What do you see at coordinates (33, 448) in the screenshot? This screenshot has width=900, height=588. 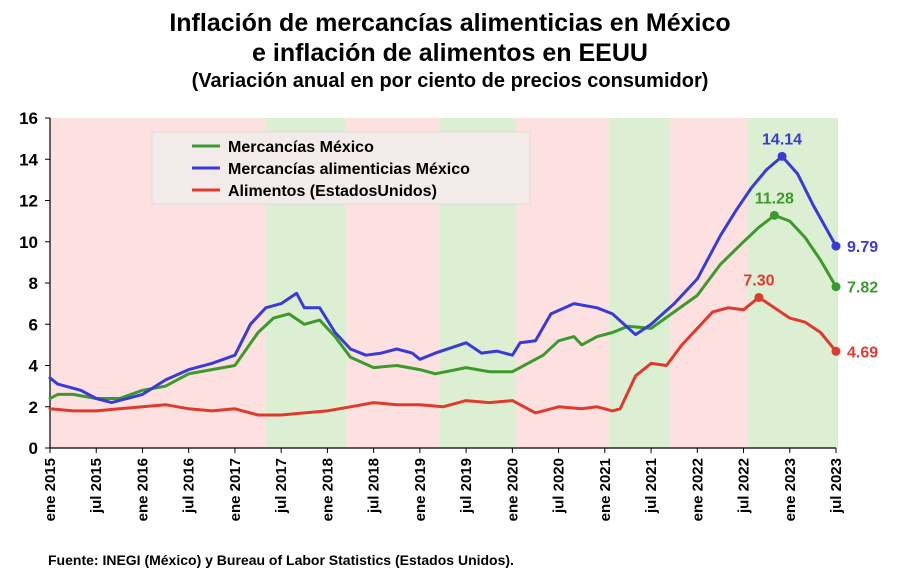 I see `y-tick-label: 0` at bounding box center [33, 448].